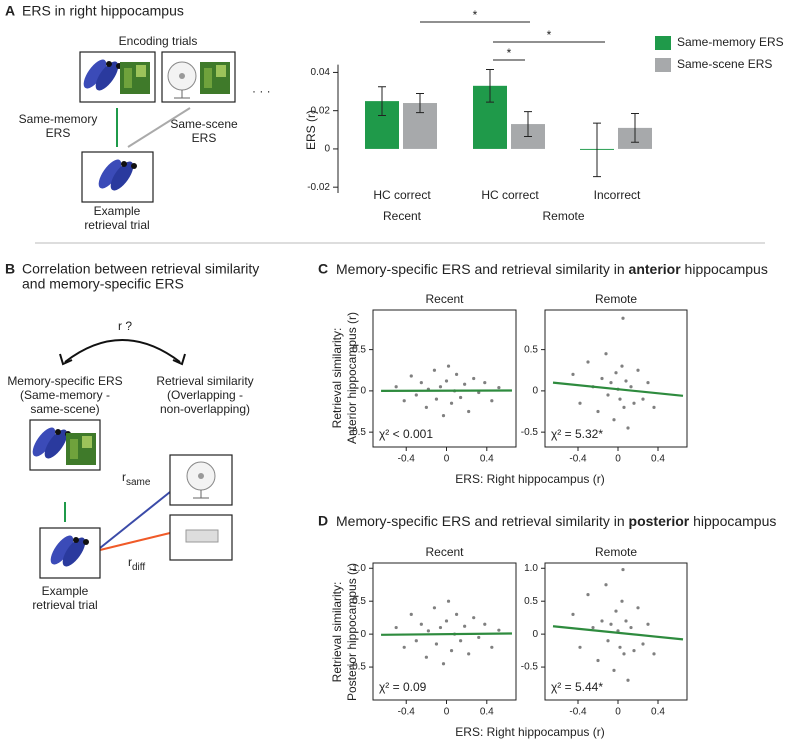 The width and height of the screenshot is (800, 744). Describe the element at coordinates (138, 567) in the screenshot. I see `r-subscript: diff` at that location.